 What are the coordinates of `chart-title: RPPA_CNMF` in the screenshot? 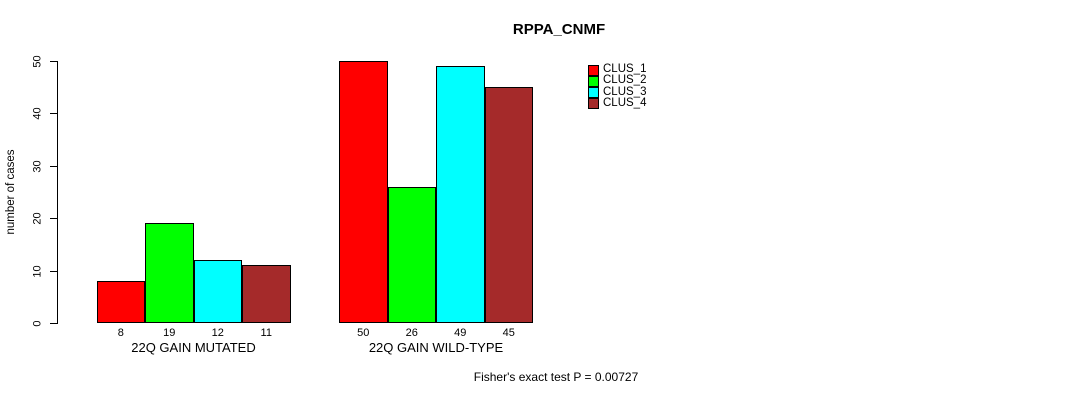 It's located at (559, 29).